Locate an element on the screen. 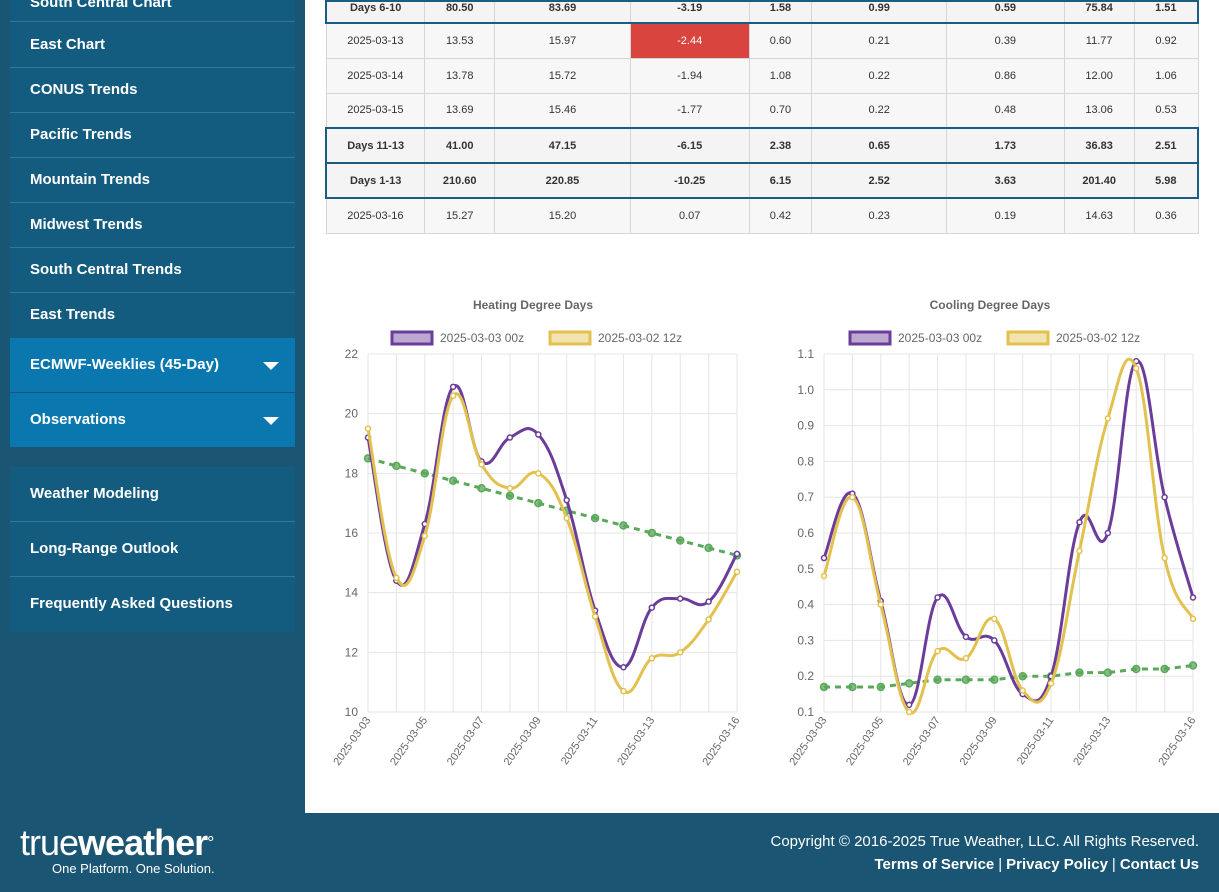  table-cell: 1.51 is located at coordinates (1166, 12).